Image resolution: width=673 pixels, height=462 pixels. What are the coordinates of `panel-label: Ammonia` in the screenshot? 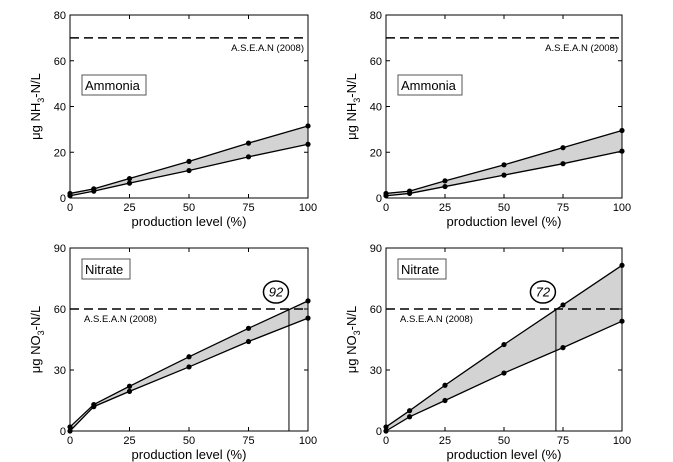 It's located at (113, 85).